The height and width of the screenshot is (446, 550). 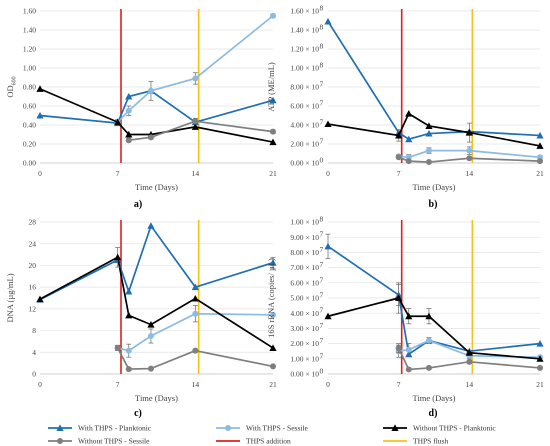 What do you see at coordinates (29, 87) in the screenshot?
I see `y-tick-label: 0.80` at bounding box center [29, 87].